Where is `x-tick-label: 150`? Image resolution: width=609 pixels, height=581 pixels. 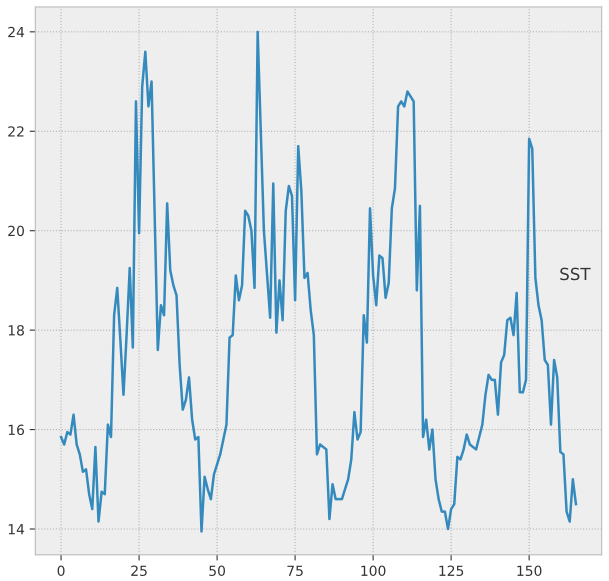 x-tick-label: 150 is located at coordinates (529, 571).